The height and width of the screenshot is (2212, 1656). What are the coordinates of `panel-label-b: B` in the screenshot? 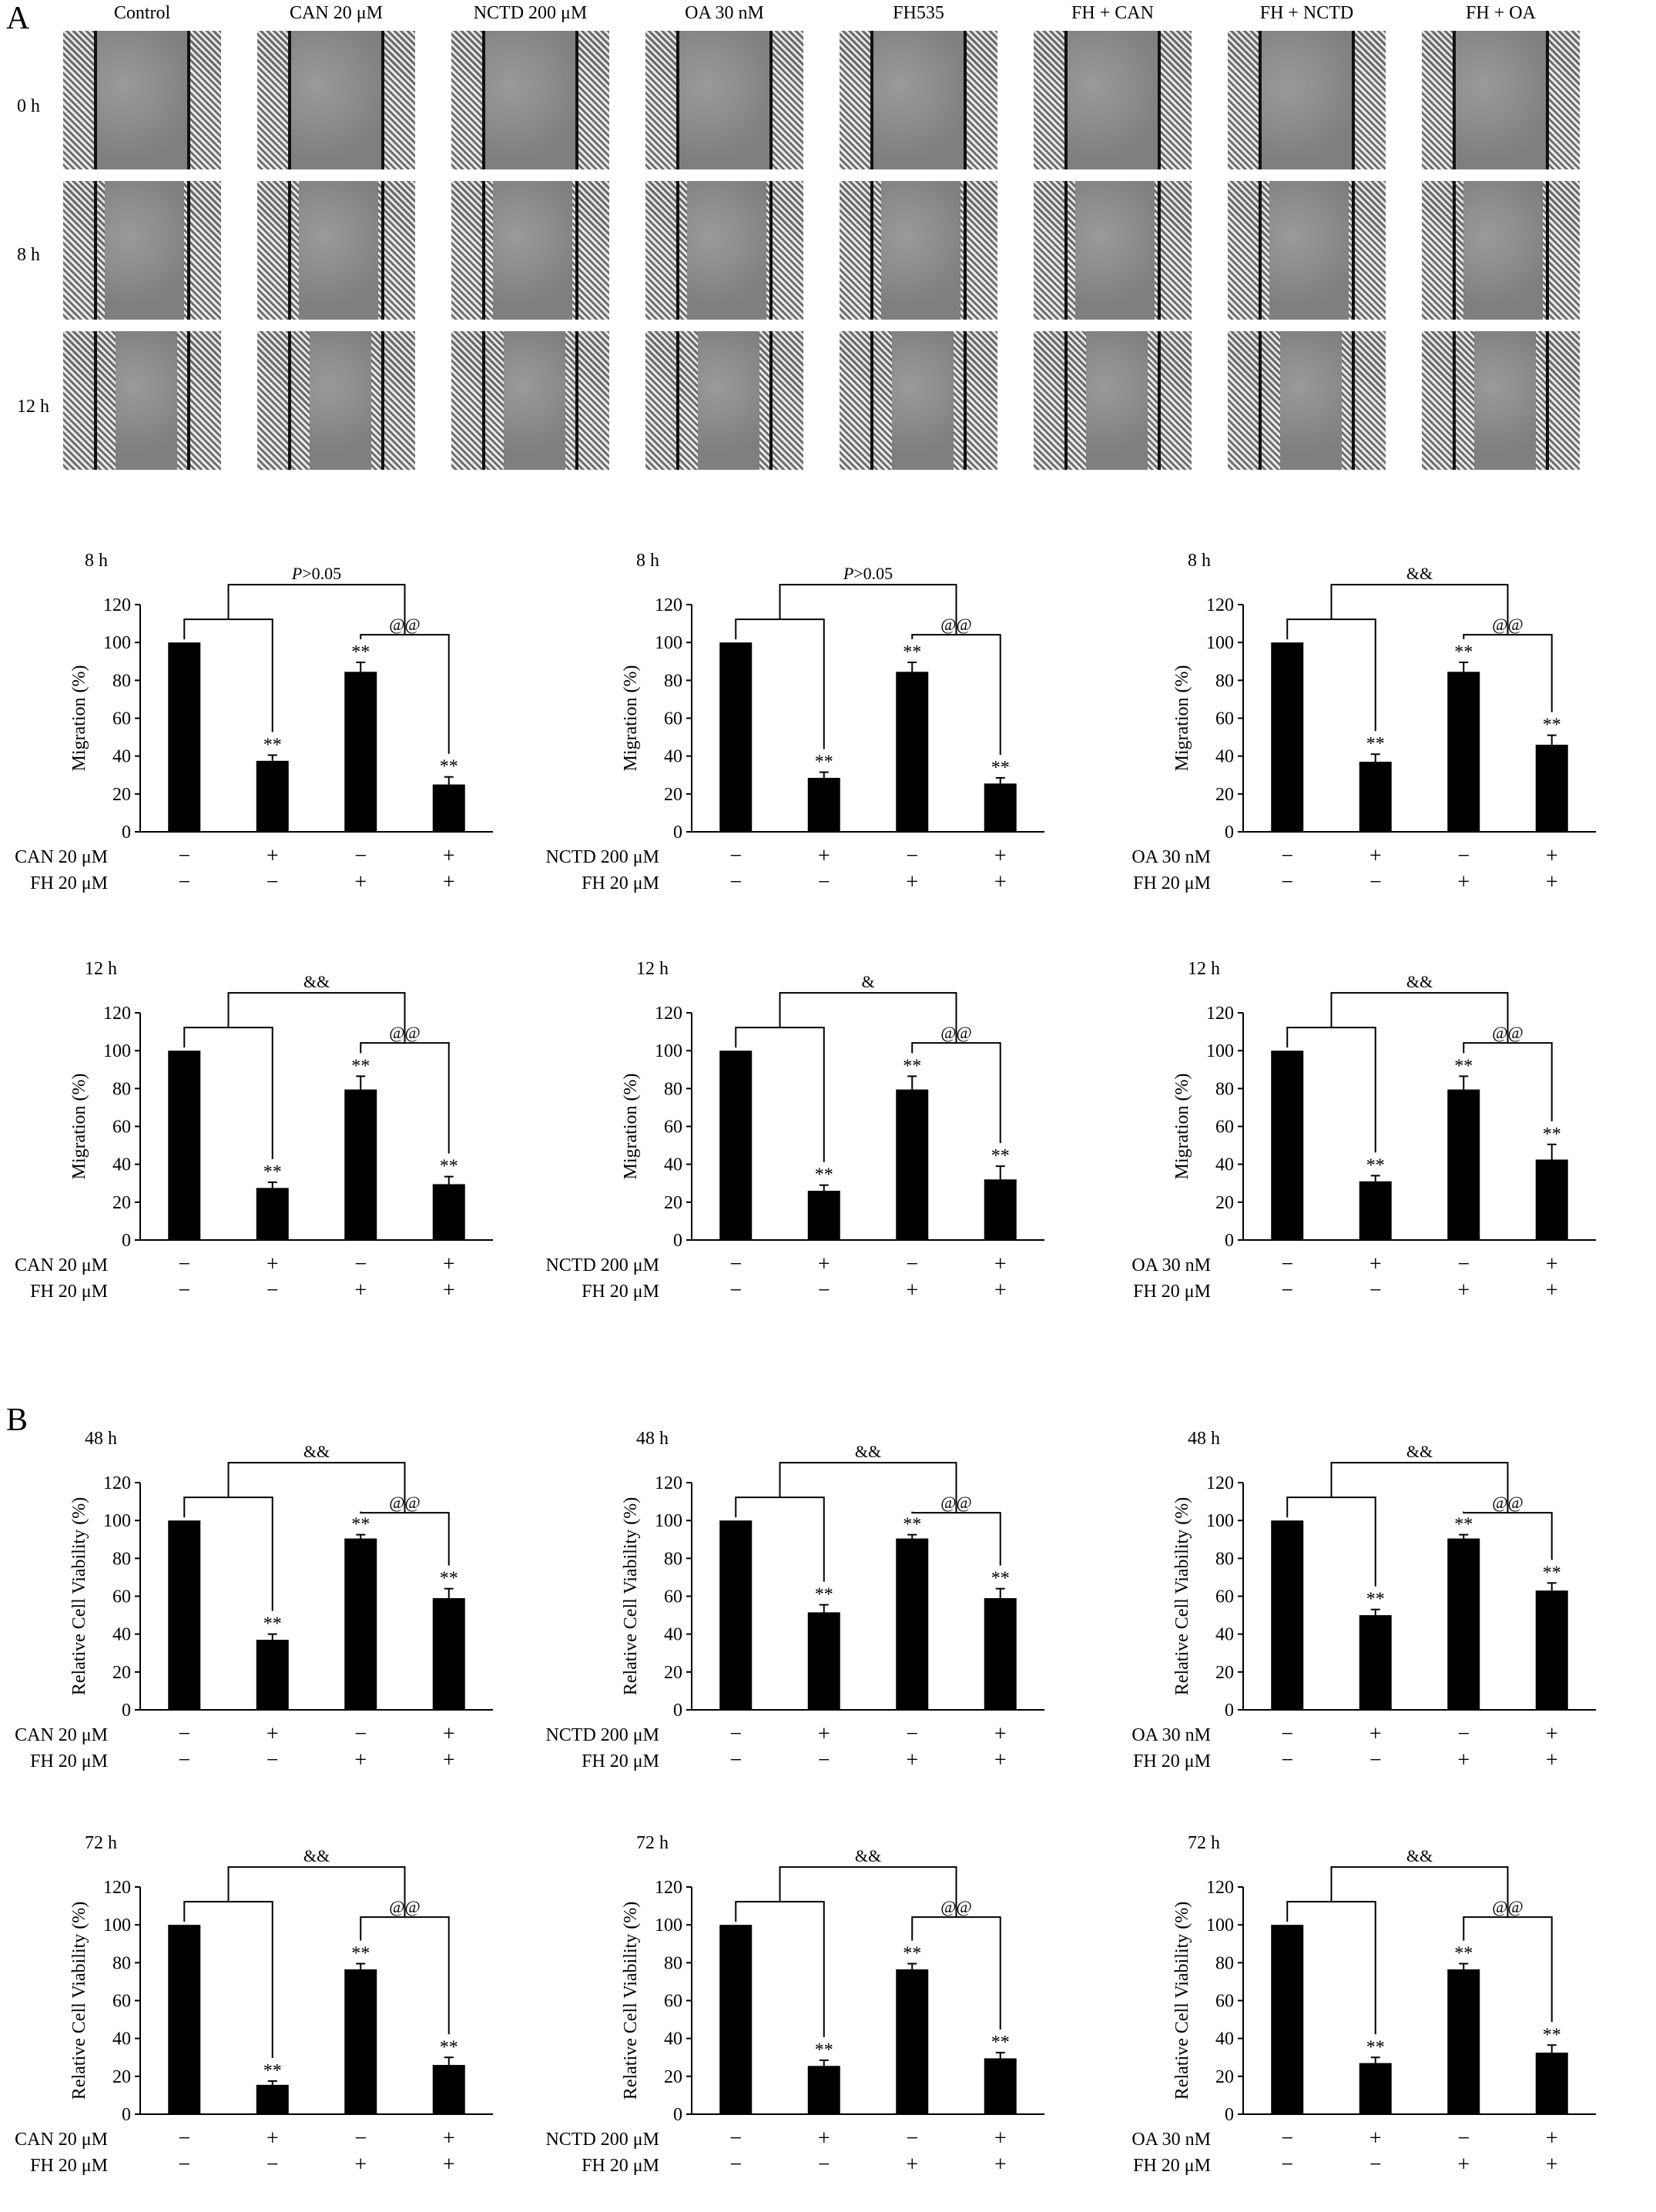 It's located at (17, 1420).